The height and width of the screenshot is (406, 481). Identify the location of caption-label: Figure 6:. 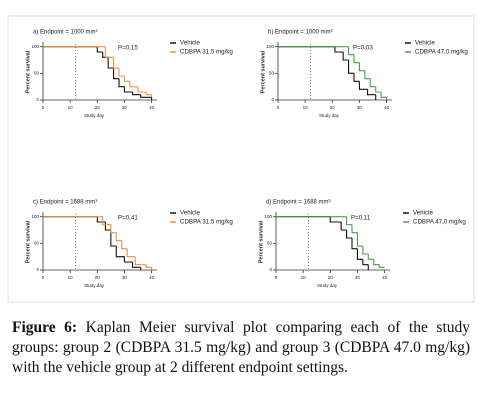
(45, 327).